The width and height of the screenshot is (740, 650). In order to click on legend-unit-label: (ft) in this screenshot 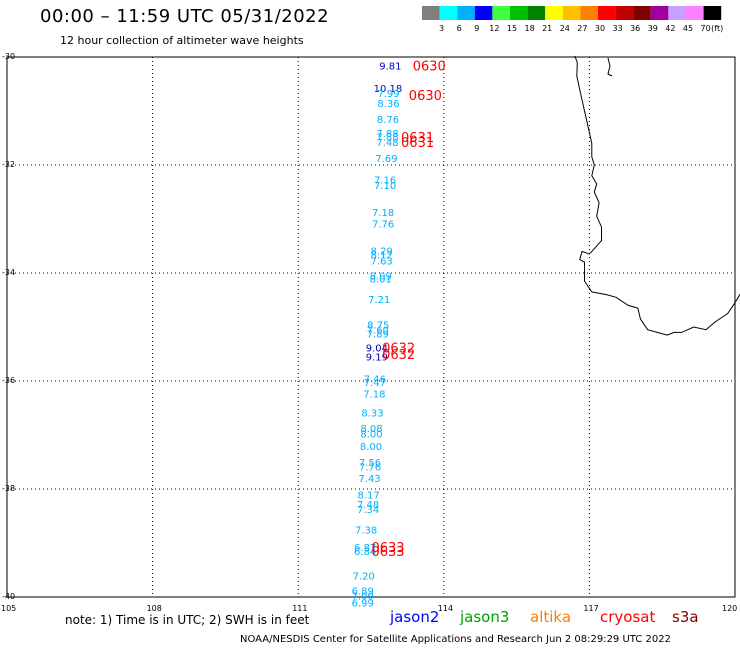, I will do `click(717, 28)`.